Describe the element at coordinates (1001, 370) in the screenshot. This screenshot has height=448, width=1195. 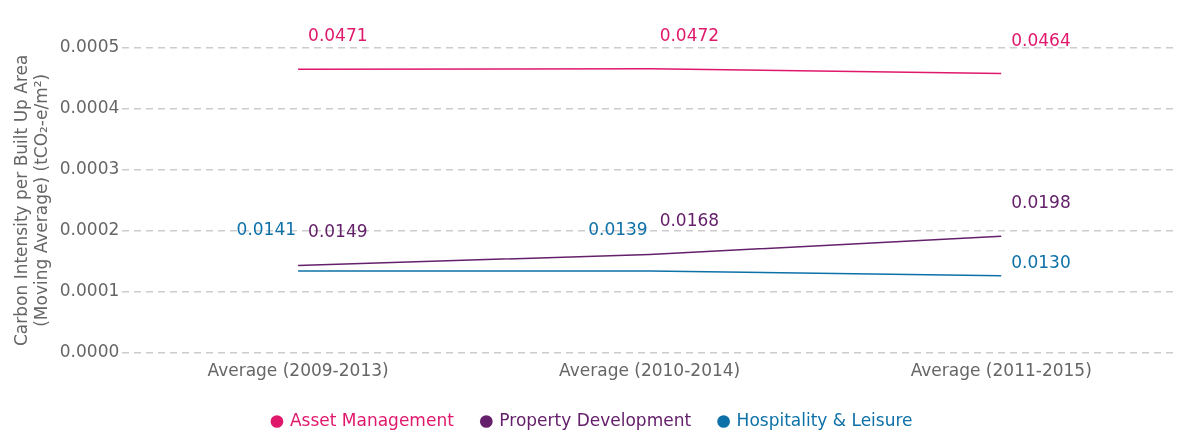
I see `x-tick-label: Average (2011-2015)` at that location.